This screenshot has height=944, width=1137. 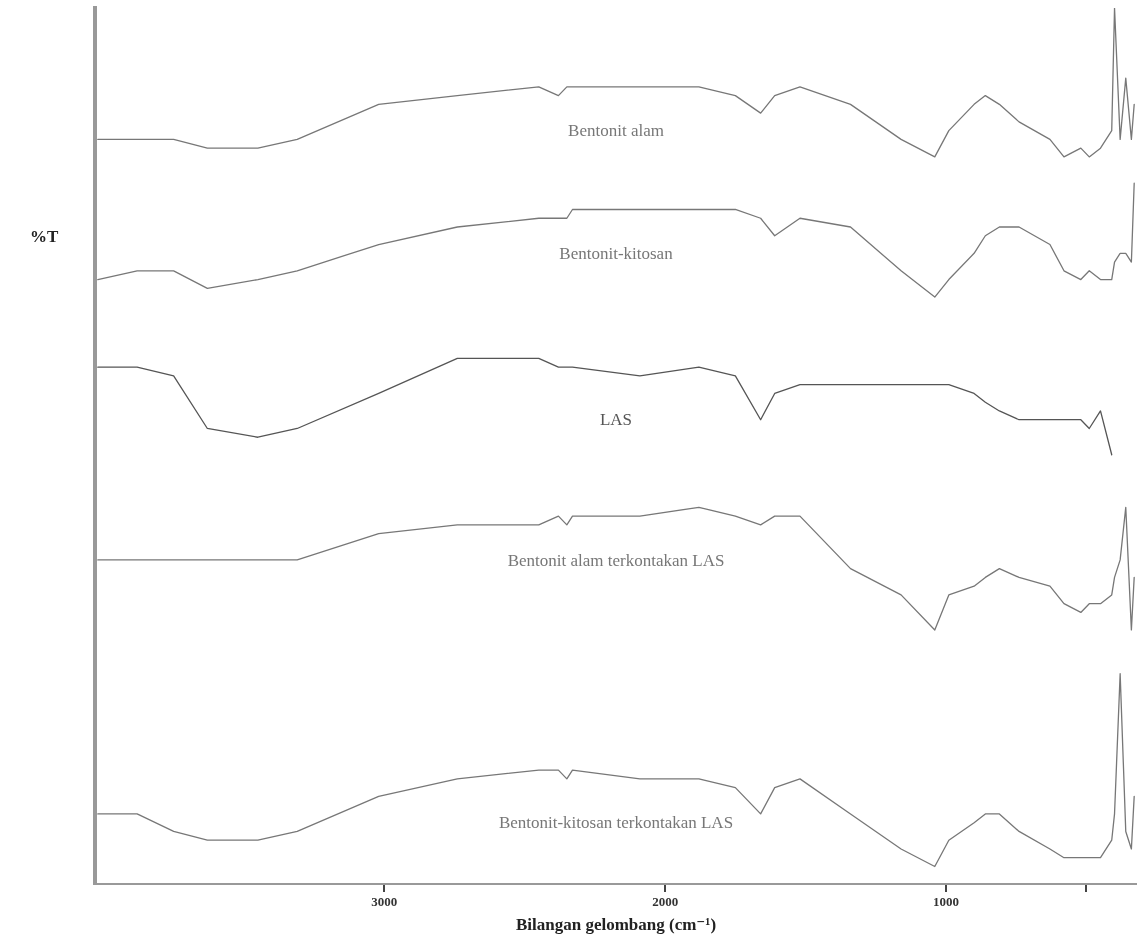 What do you see at coordinates (946, 902) in the screenshot?
I see `x-tick-label: 1000` at bounding box center [946, 902].